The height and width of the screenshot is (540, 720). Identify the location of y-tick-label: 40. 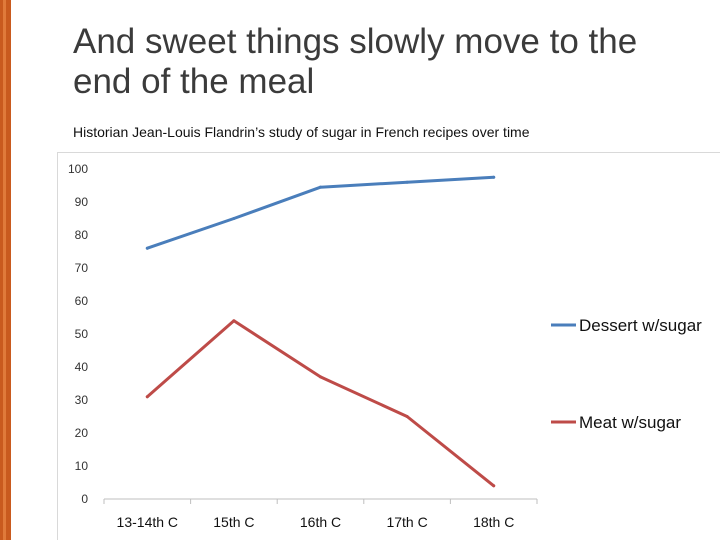
(82, 367).